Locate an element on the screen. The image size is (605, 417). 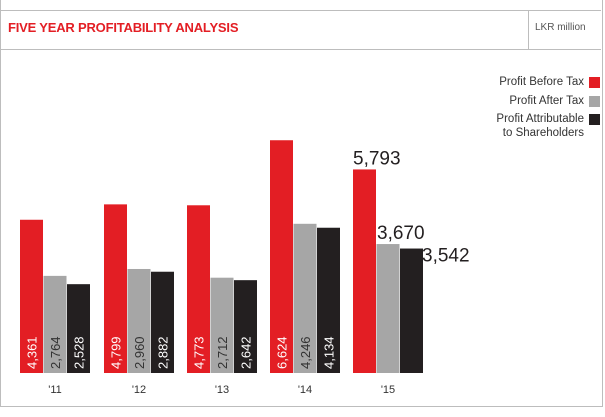
bar-value-label: 2,712 is located at coordinates (222, 352).